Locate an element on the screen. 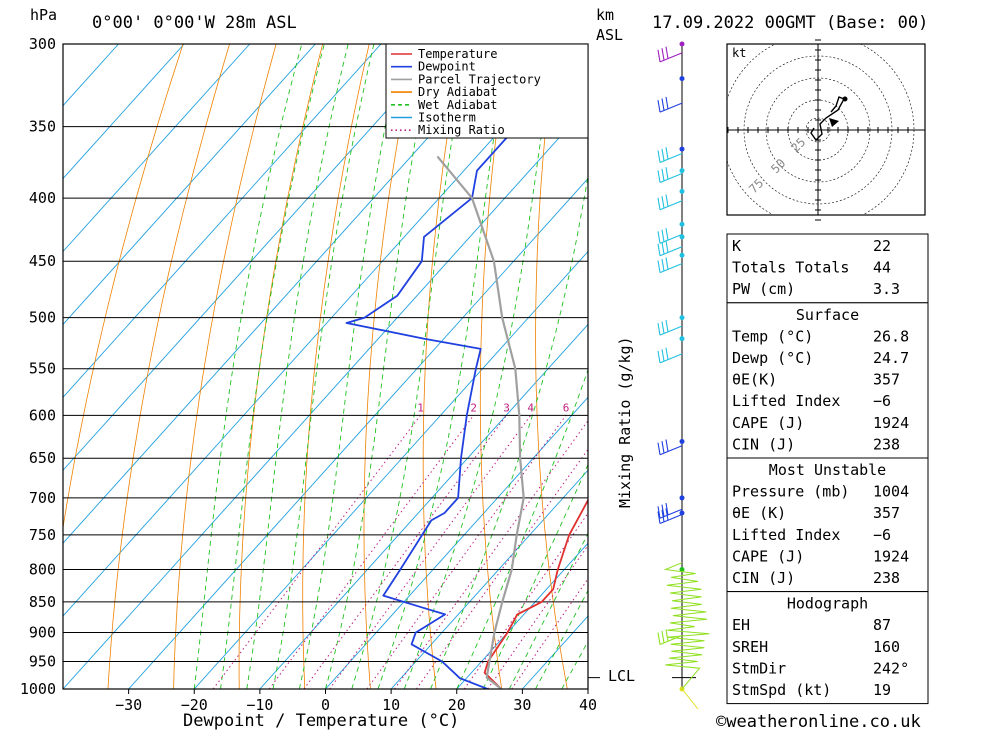 The width and height of the screenshot is (1000, 733). lcl-label: LCL is located at coordinates (621, 676).